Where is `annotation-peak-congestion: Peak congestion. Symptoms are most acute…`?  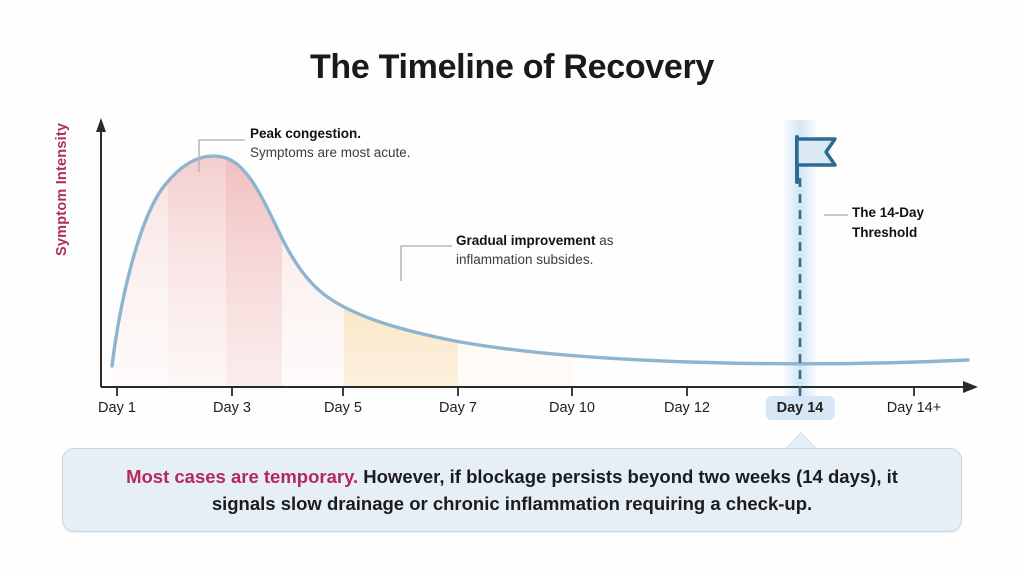
annotation-peak-congestion: Peak congestion. Symptoms are most acute… is located at coordinates (360, 143).